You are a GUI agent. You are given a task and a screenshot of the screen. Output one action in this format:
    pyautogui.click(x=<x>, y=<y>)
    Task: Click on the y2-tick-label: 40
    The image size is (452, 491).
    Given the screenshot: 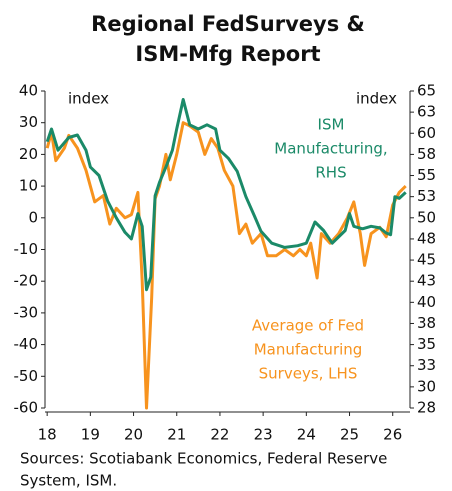 What is the action you would take?
    pyautogui.click(x=426, y=302)
    